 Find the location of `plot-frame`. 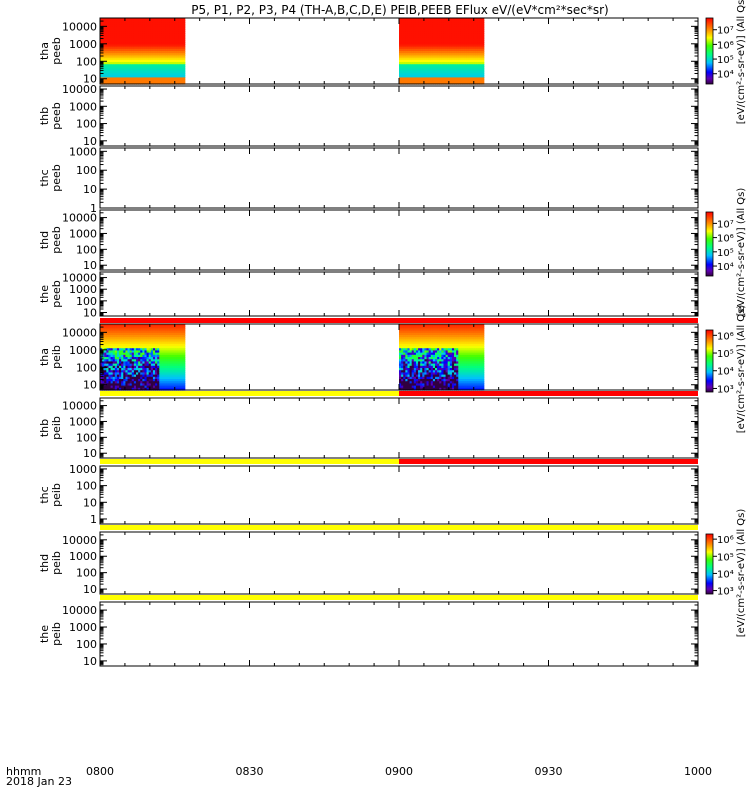

plot-frame is located at coordinates (399, 178).